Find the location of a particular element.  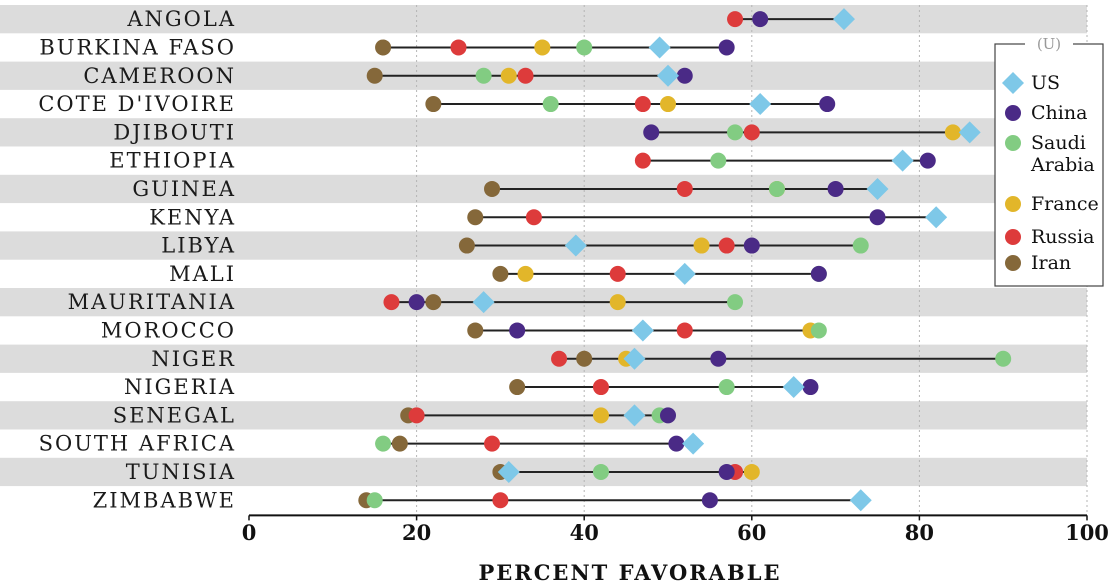

country-label: COTE D'IVOIRE is located at coordinates (137, 104).